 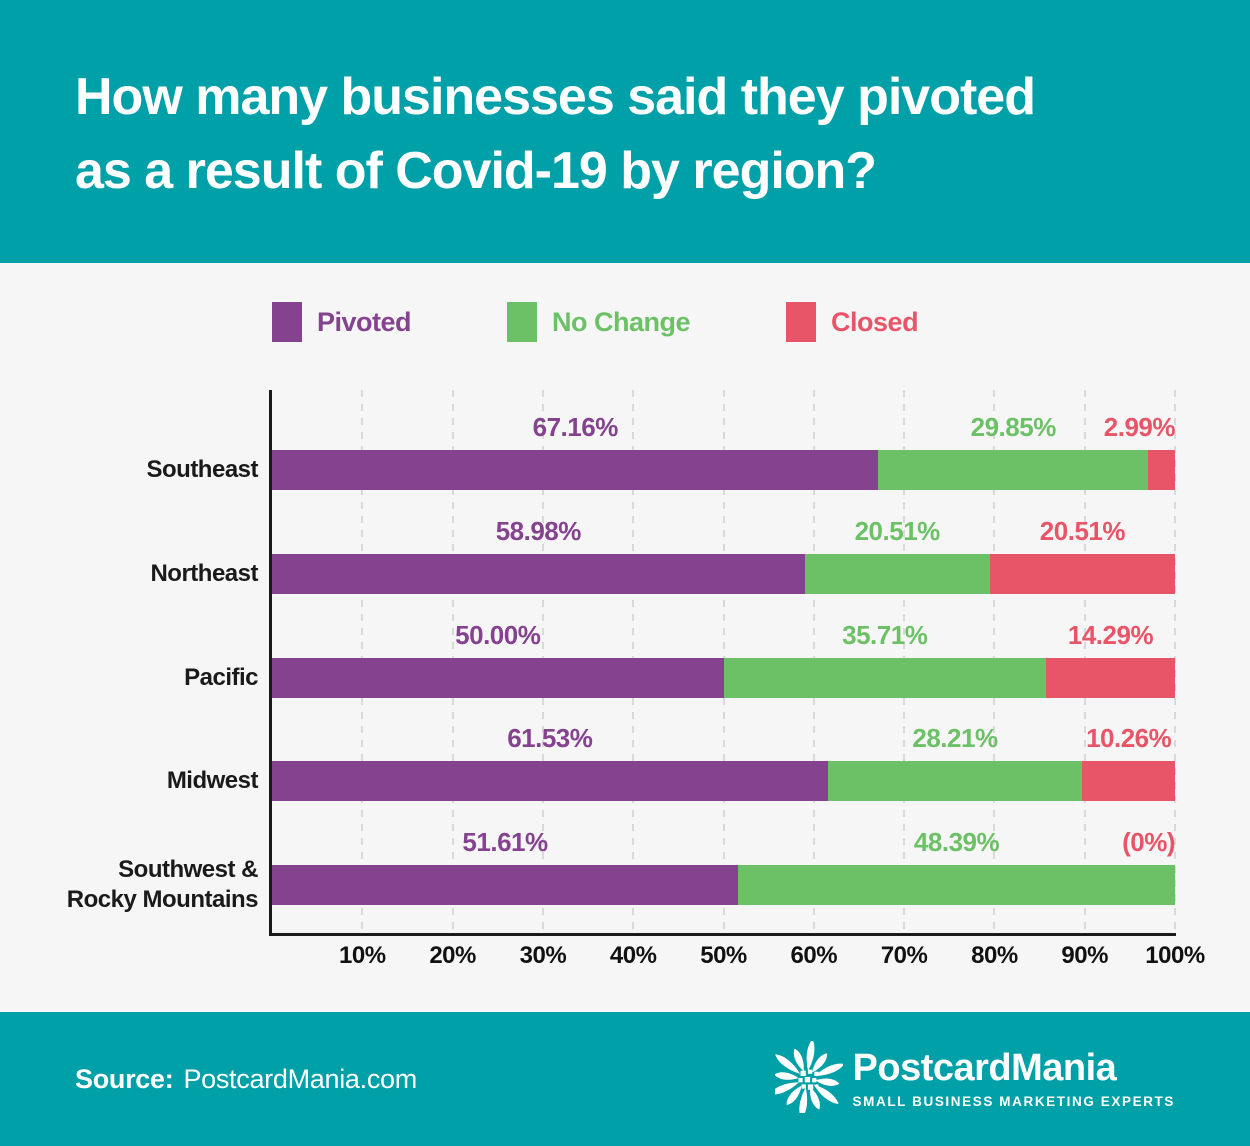 What do you see at coordinates (538, 530) in the screenshot?
I see `value-label: 58.98%` at bounding box center [538, 530].